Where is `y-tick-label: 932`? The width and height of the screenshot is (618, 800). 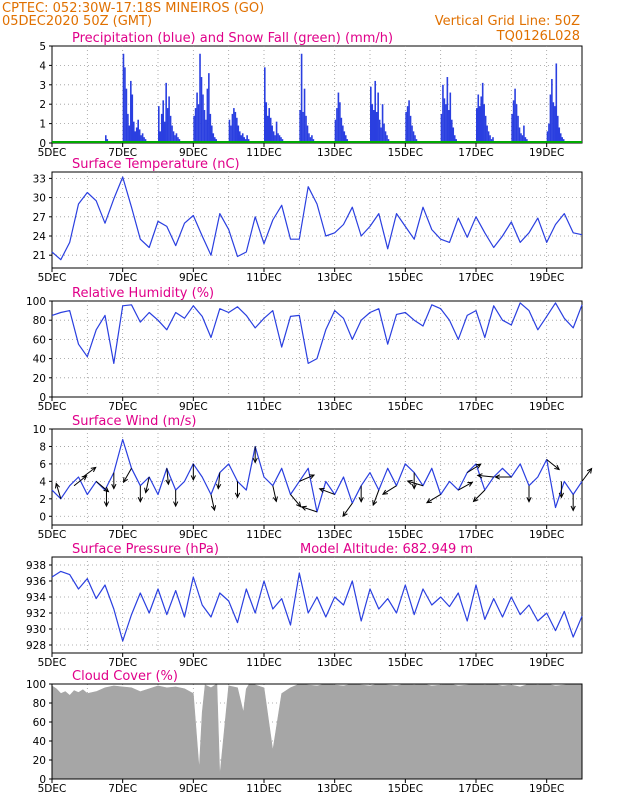 y-tick-label: 932 is located at coordinates (36, 614).